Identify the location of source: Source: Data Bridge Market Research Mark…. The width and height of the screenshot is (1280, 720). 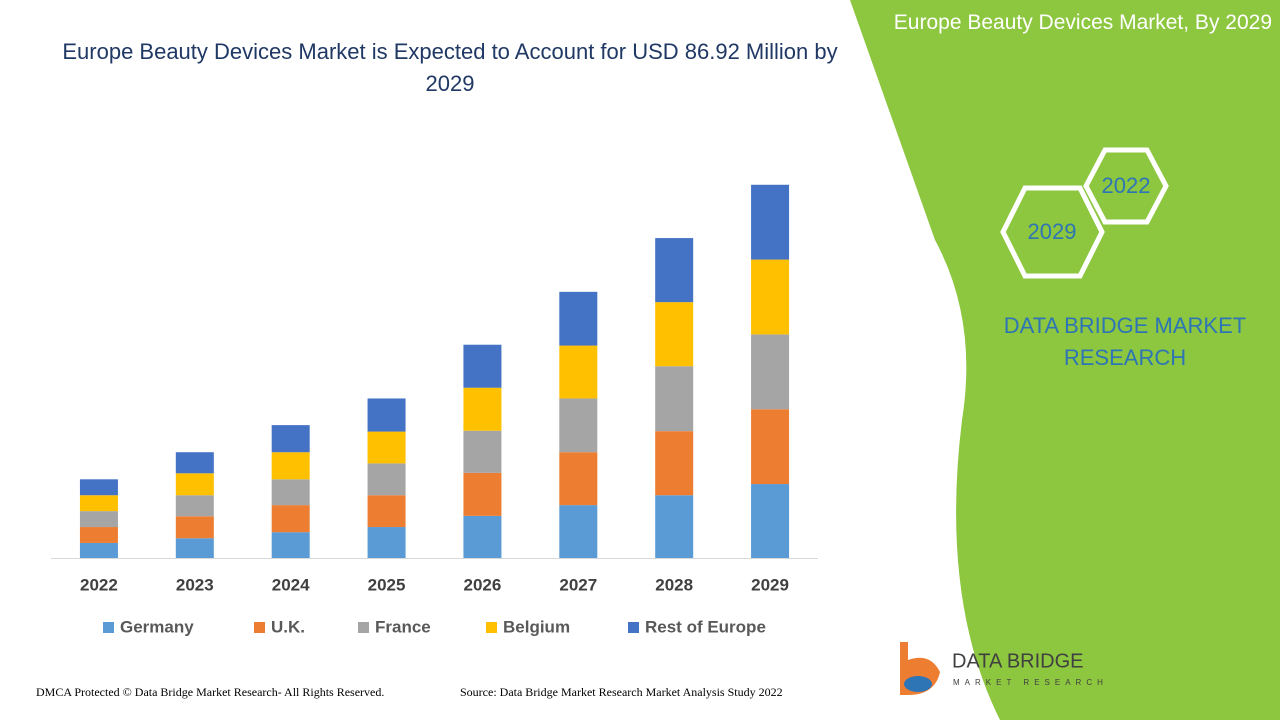
(621, 692).